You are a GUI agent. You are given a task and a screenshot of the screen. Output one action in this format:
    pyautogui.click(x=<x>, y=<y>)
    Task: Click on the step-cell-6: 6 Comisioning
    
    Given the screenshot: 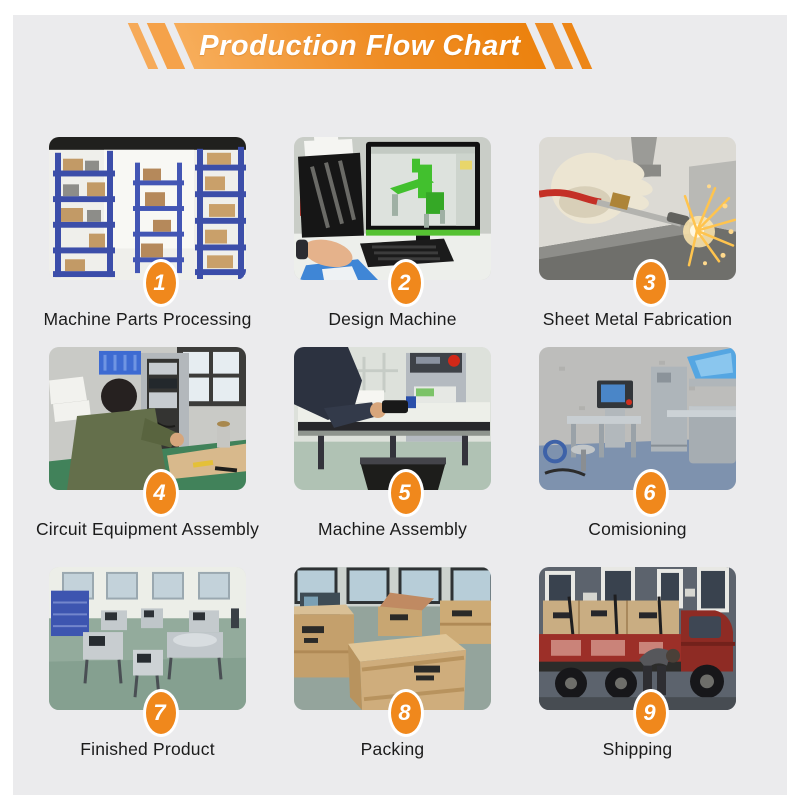 What is the action you would take?
    pyautogui.click(x=637, y=457)
    